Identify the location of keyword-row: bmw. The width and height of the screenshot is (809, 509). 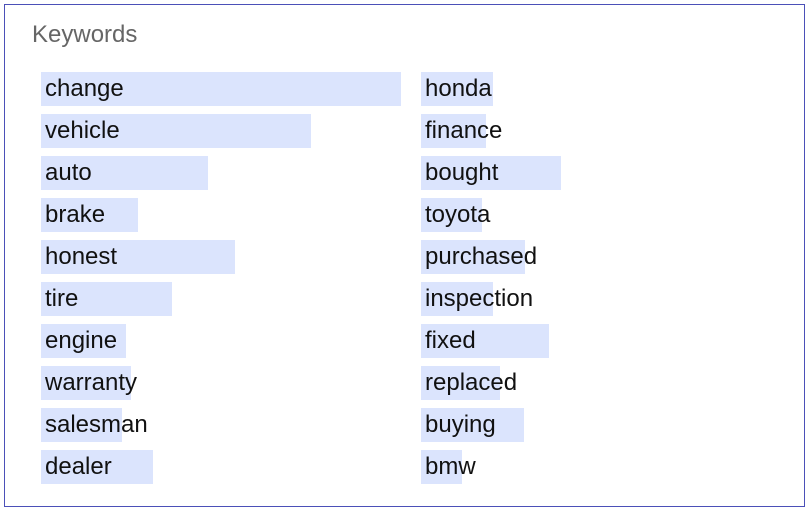
(601, 467).